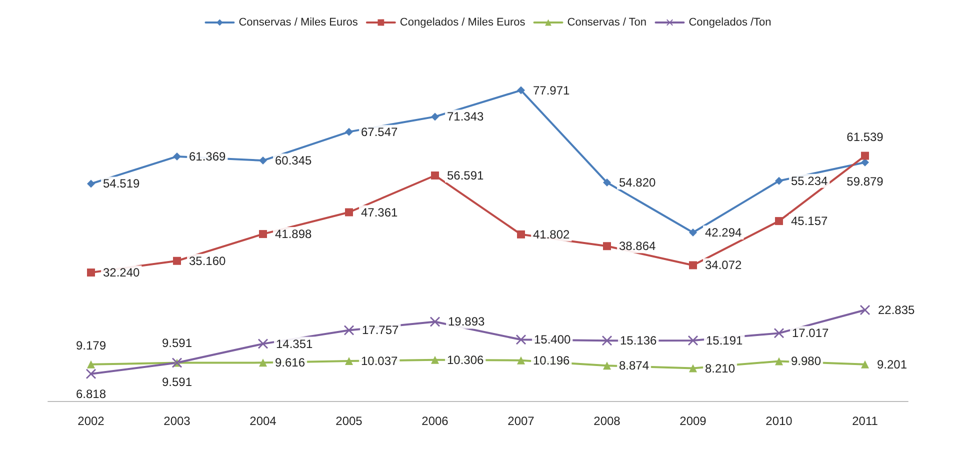 The image size is (976, 449). Describe the element at coordinates (379, 361) in the screenshot. I see `data-label: 10.037` at that location.